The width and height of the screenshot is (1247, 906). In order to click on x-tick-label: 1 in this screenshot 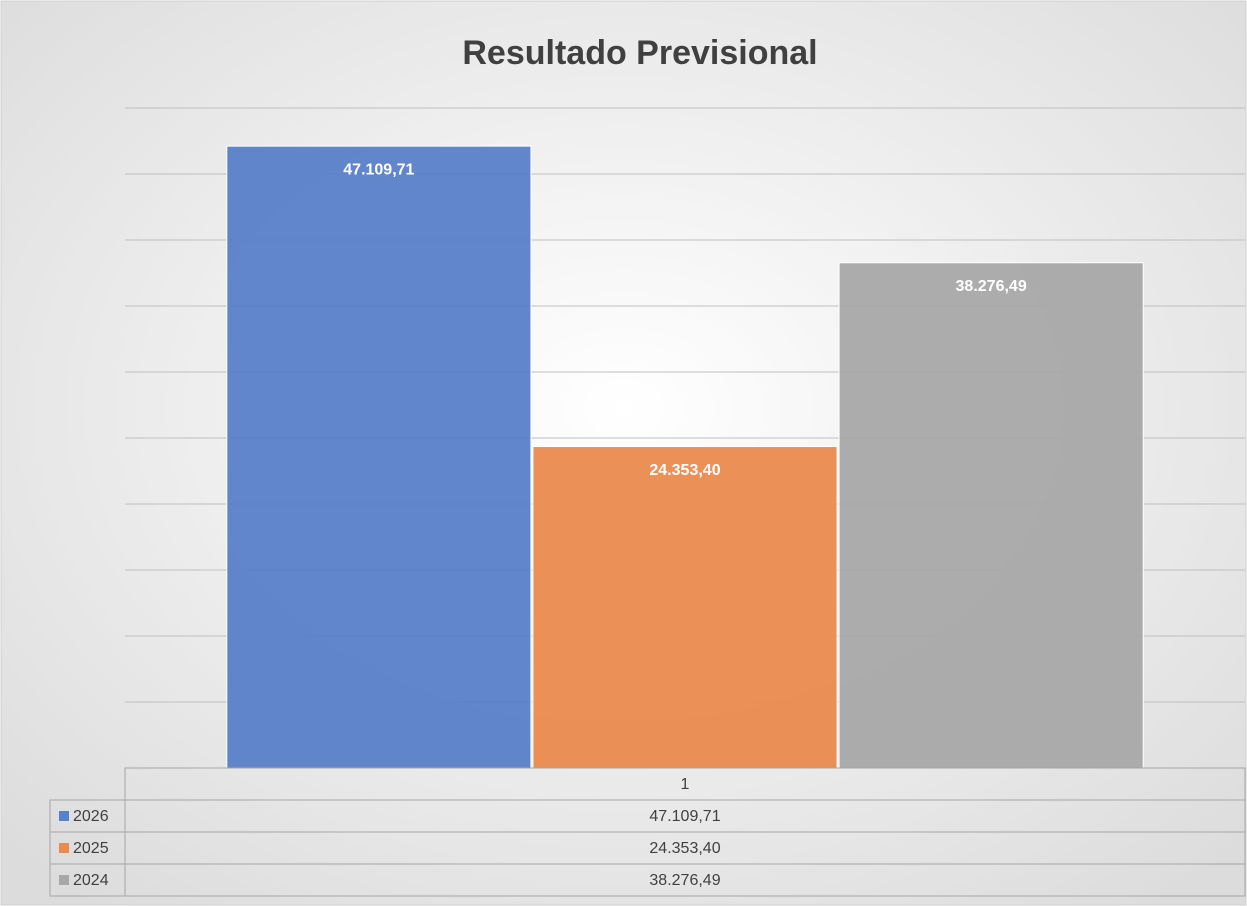, I will do `click(685, 784)`.